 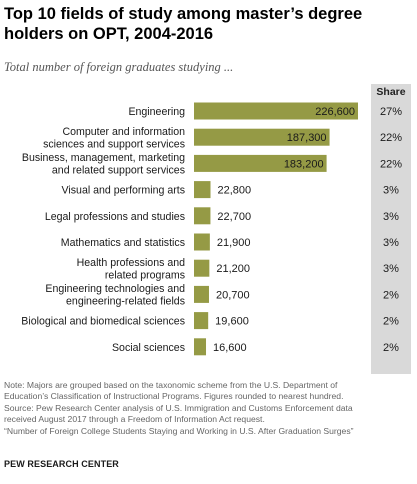 I want to click on share-value: 27%, so click(x=391, y=112).